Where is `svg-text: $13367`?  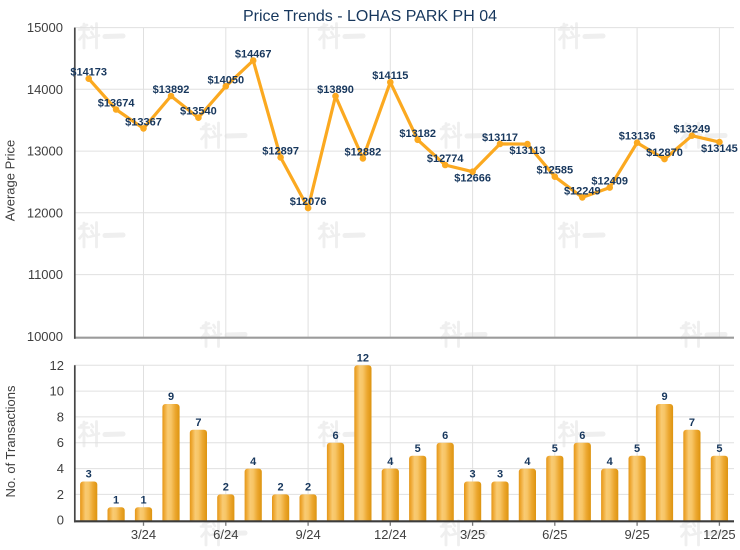 svg-text: $13367 is located at coordinates (143, 122).